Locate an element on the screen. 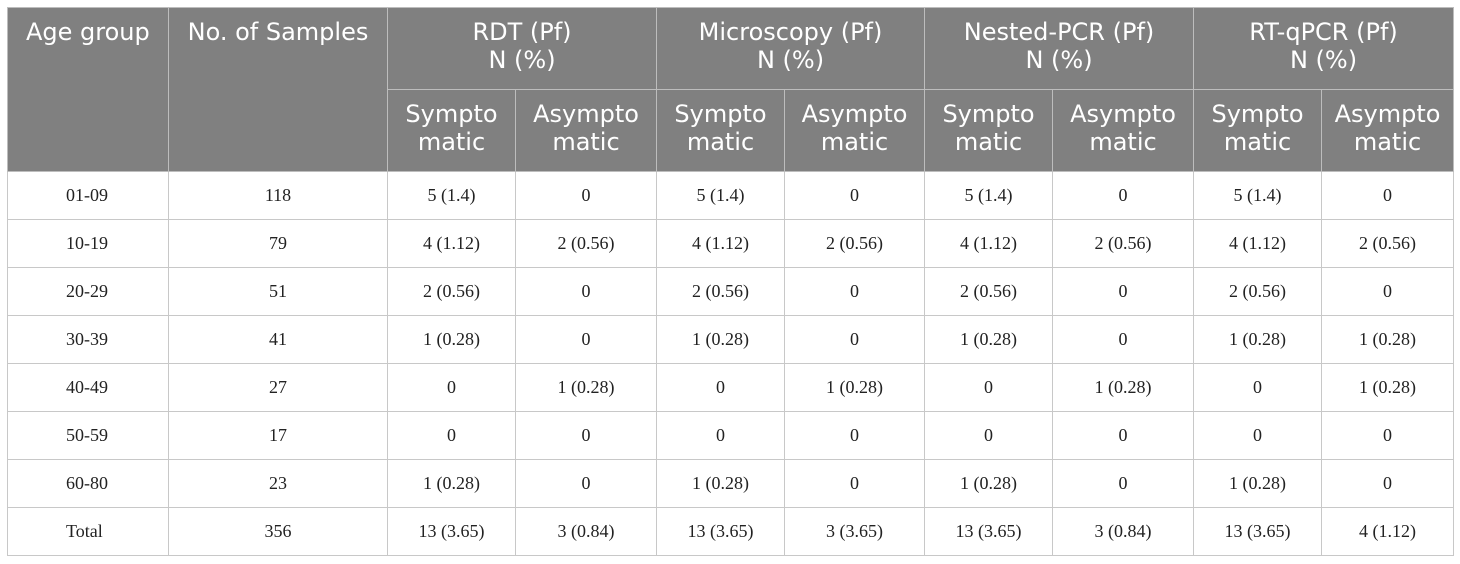 This screenshot has height=564, width=1460. subheader-rdt-asymptomatic: Asympto matic is located at coordinates (586, 130).